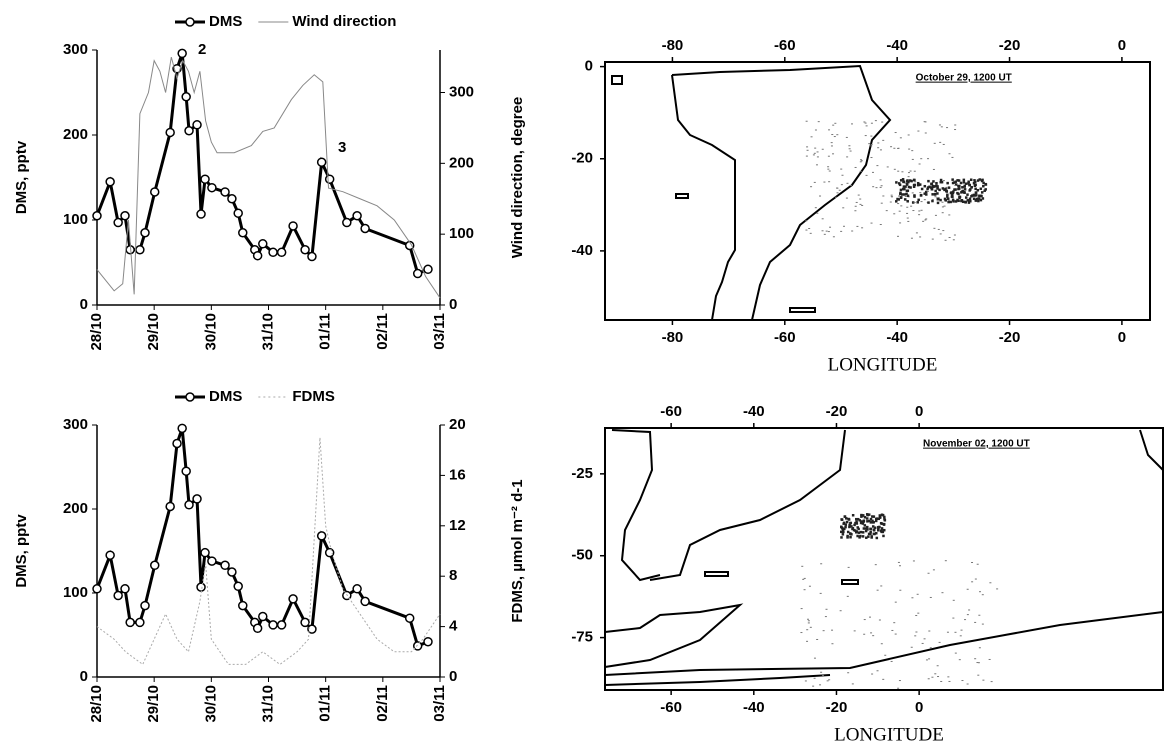  What do you see at coordinates (517, 178) in the screenshot?
I see `y2-axis-title: Wind direction, degree` at bounding box center [517, 178].